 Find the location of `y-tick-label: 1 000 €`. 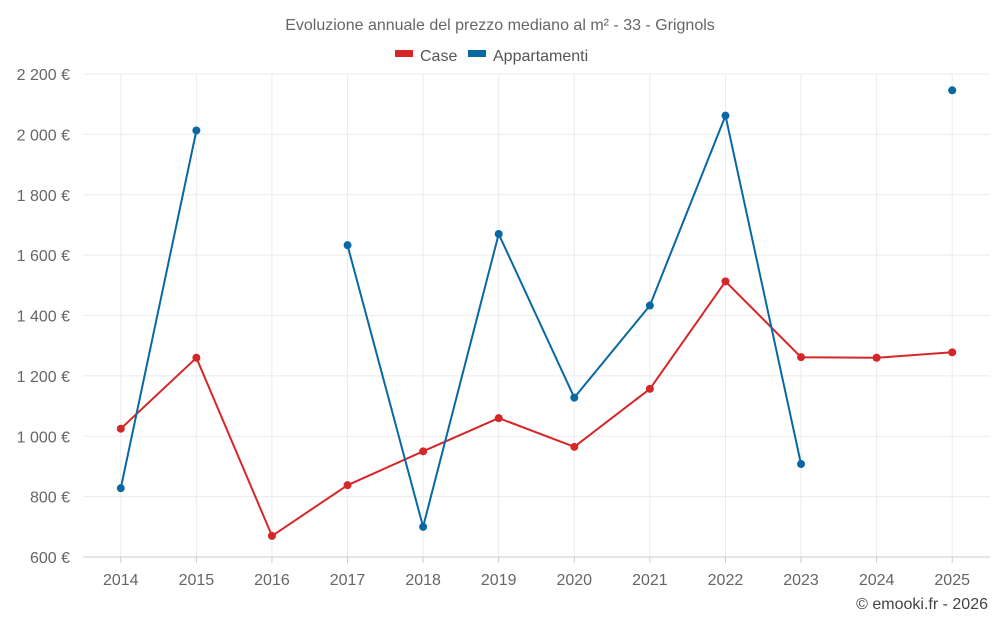

y-tick-label: 1 000 € is located at coordinates (43, 437).